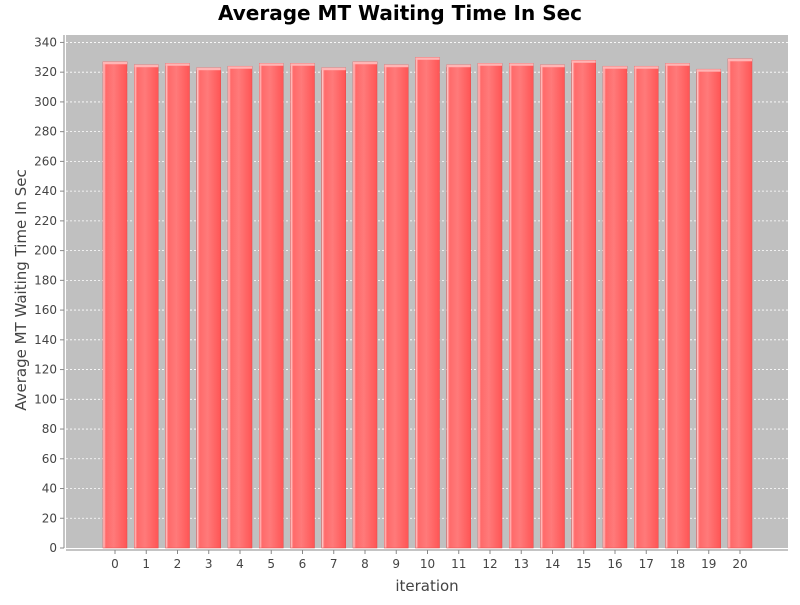  What do you see at coordinates (49, 489) in the screenshot?
I see `y-tick-label: 40` at bounding box center [49, 489].